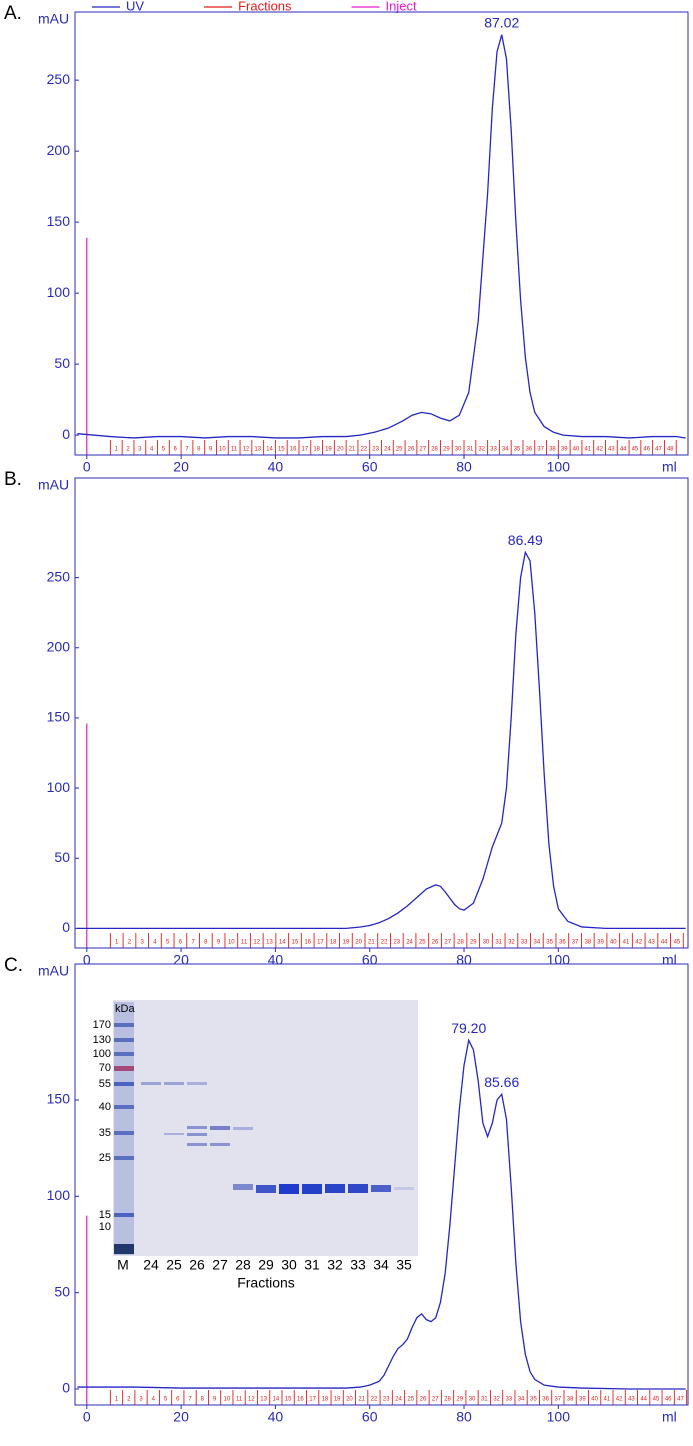 The height and width of the screenshot is (1446, 693). I want to click on legend-label: Fractions, so click(265, 6).